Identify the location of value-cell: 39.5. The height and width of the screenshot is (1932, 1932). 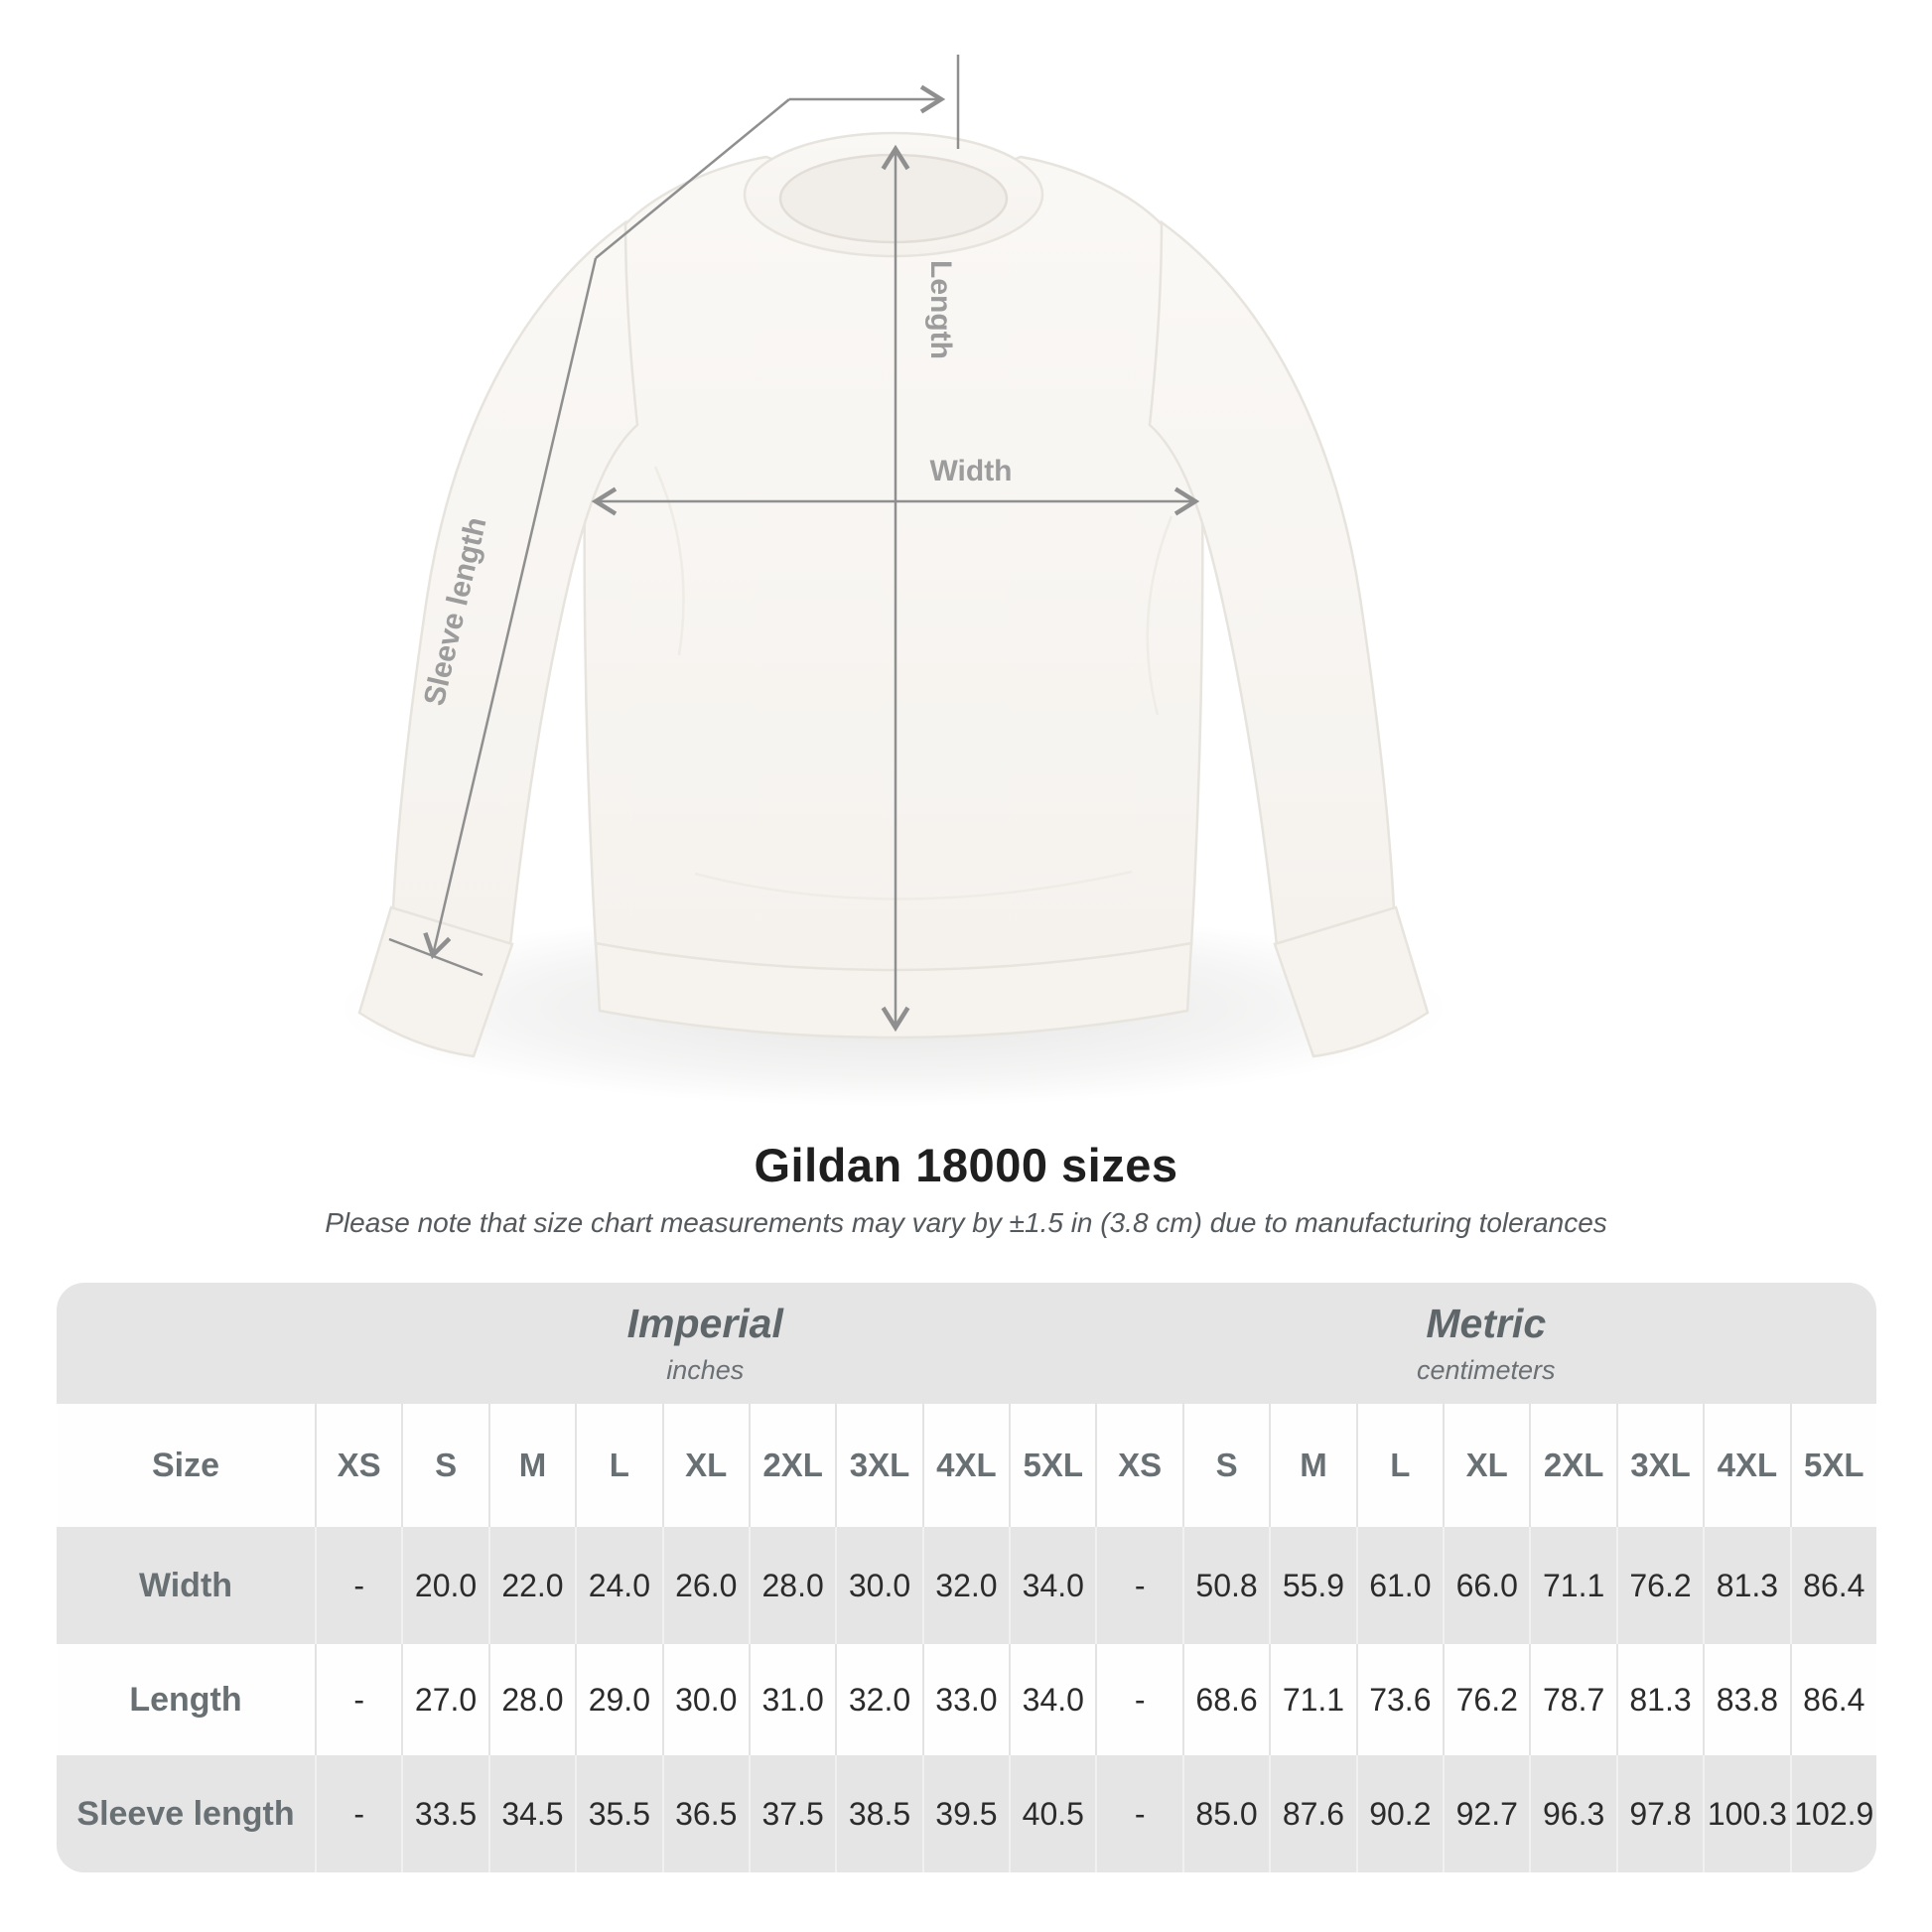
(965, 1814).